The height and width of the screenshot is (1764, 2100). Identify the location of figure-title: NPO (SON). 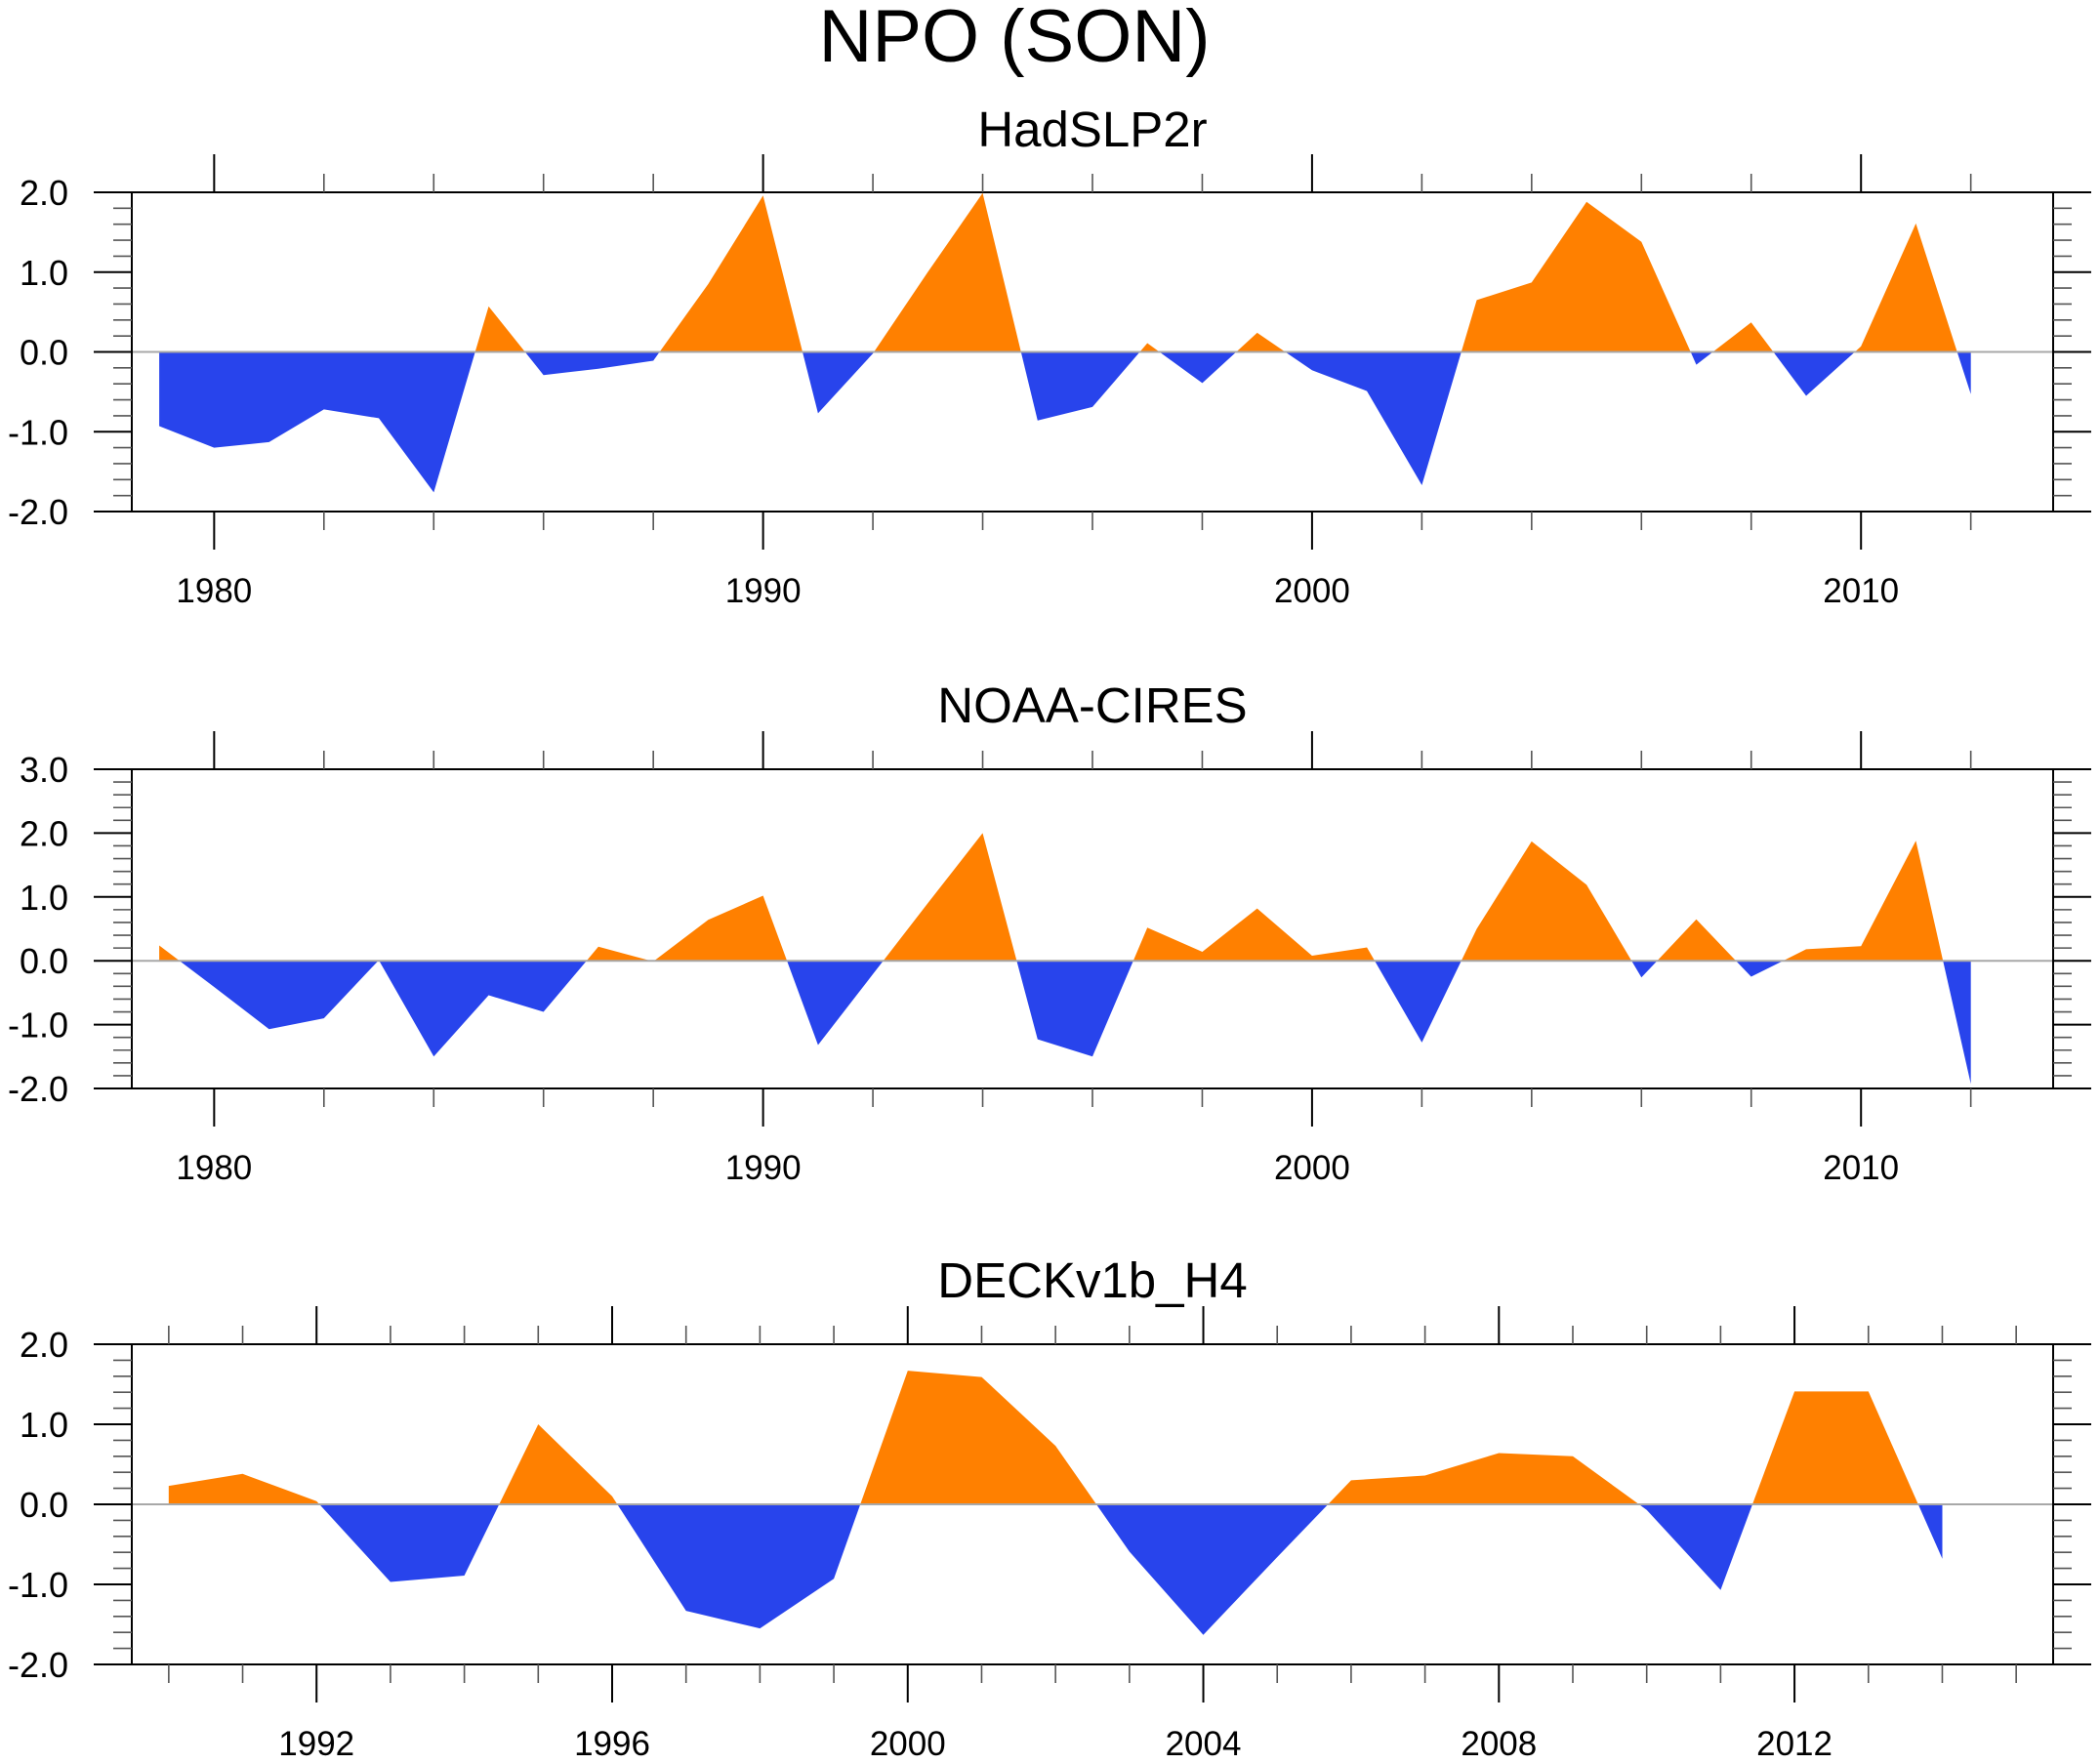
(1014, 39).